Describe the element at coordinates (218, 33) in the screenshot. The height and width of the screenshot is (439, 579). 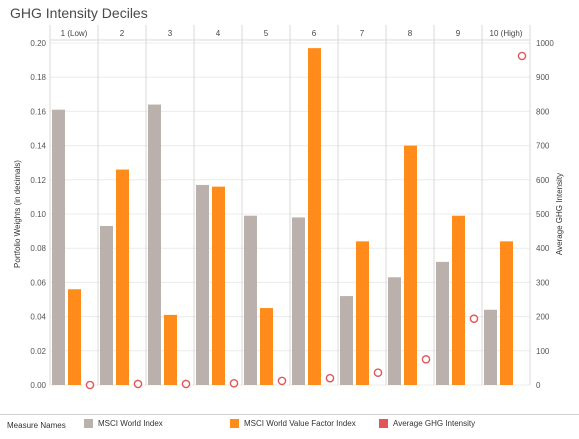
I see `category-label: 4` at that location.